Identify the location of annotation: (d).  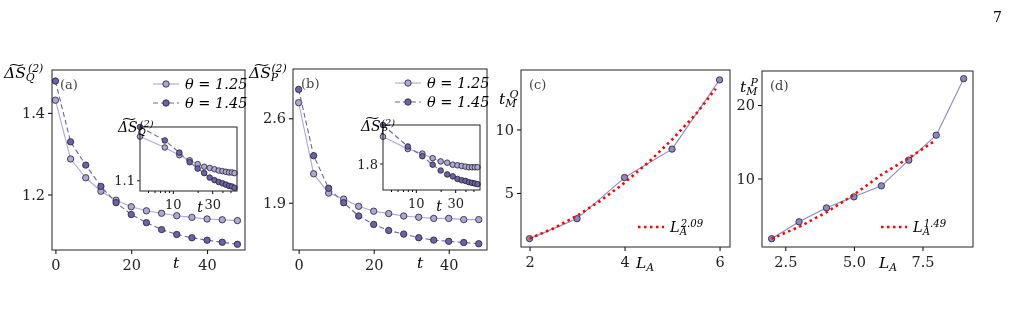
(779, 85).